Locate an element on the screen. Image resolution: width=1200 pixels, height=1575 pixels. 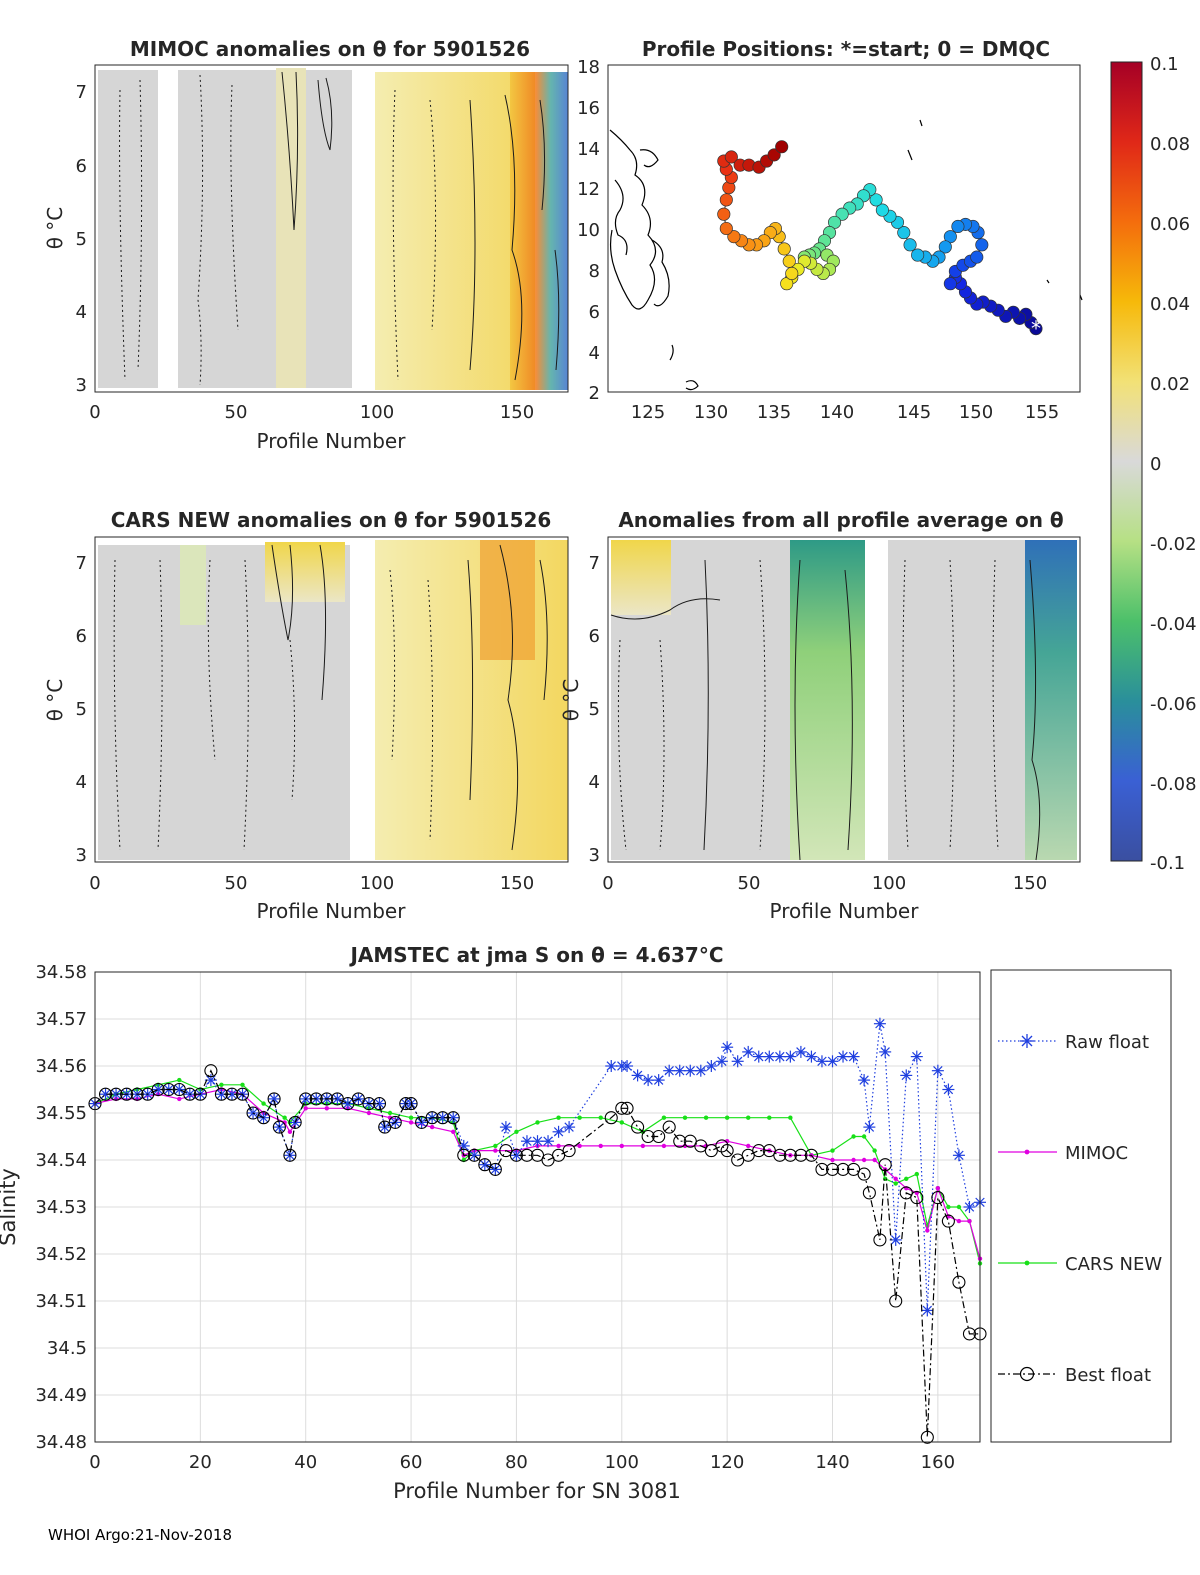
salinity-xticks: 0 20 40 60 80 100 120 140 160 is located at coordinates (522, 1462).